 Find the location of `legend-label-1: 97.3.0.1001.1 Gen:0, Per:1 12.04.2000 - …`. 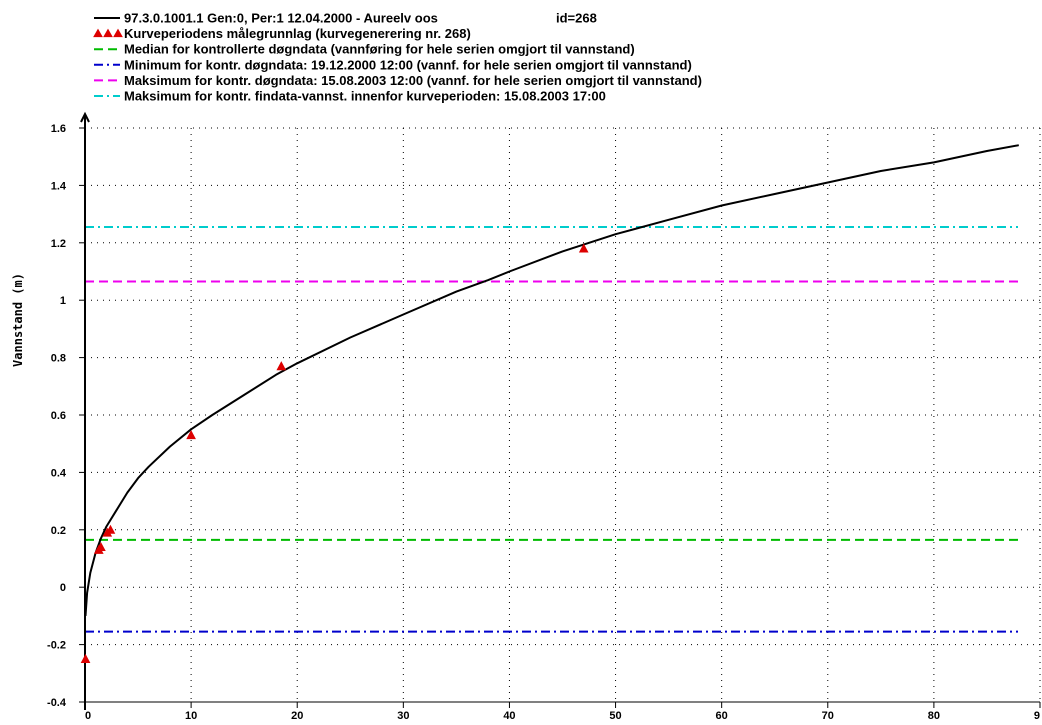

legend-label-1: 97.3.0.1001.1 Gen:0, Per:1 12.04.2000 - … is located at coordinates (281, 18).